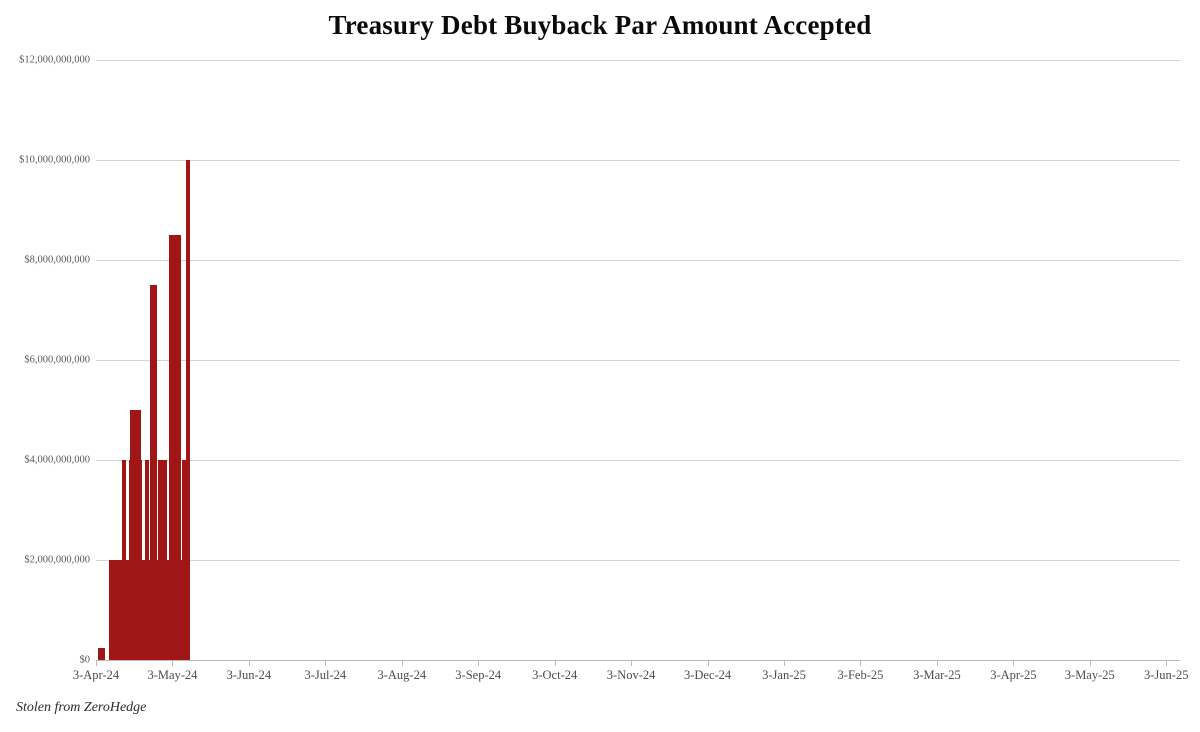 The height and width of the screenshot is (732, 1200). Describe the element at coordinates (707, 675) in the screenshot. I see `x-axis-tick-label: 3-Dec-24` at that location.